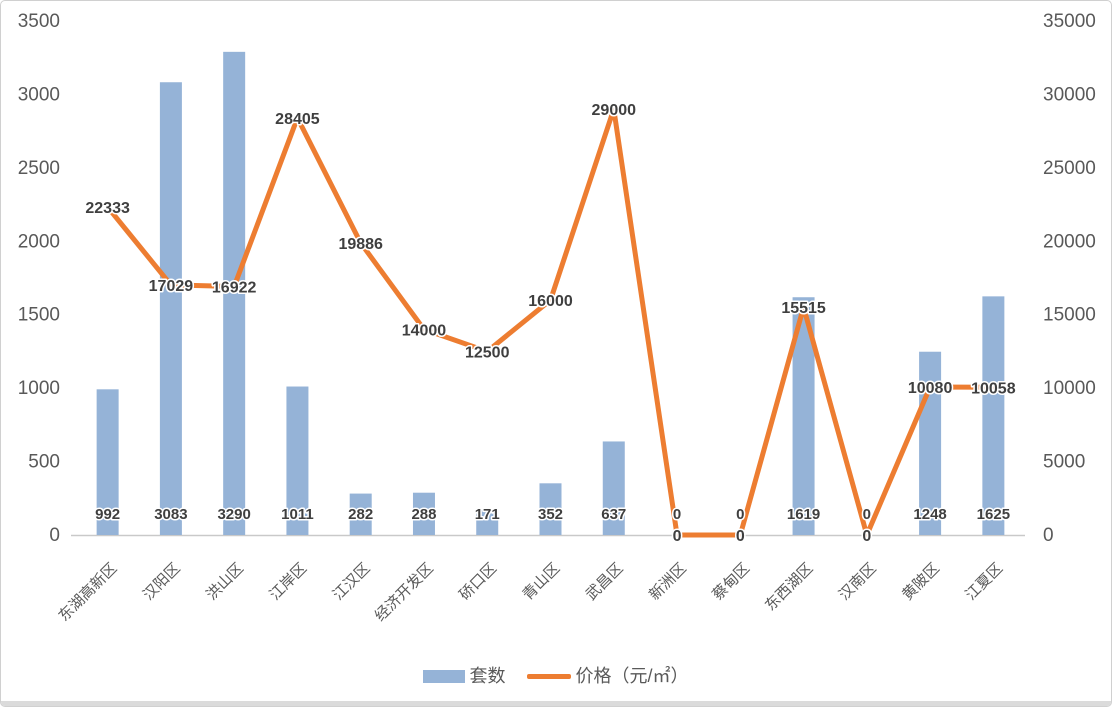 The width and height of the screenshot is (1112, 707). What do you see at coordinates (39, 241) in the screenshot?
I see `left-axis-tick: 2000` at bounding box center [39, 241].